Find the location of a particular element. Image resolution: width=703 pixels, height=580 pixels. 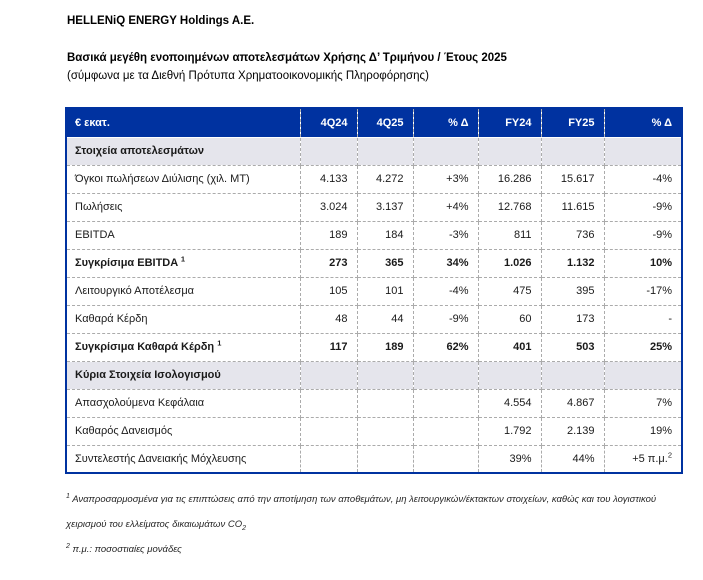

table-row: Καθαρός Δανεισμός 1.792 2.139 19% is located at coordinates (374, 431).